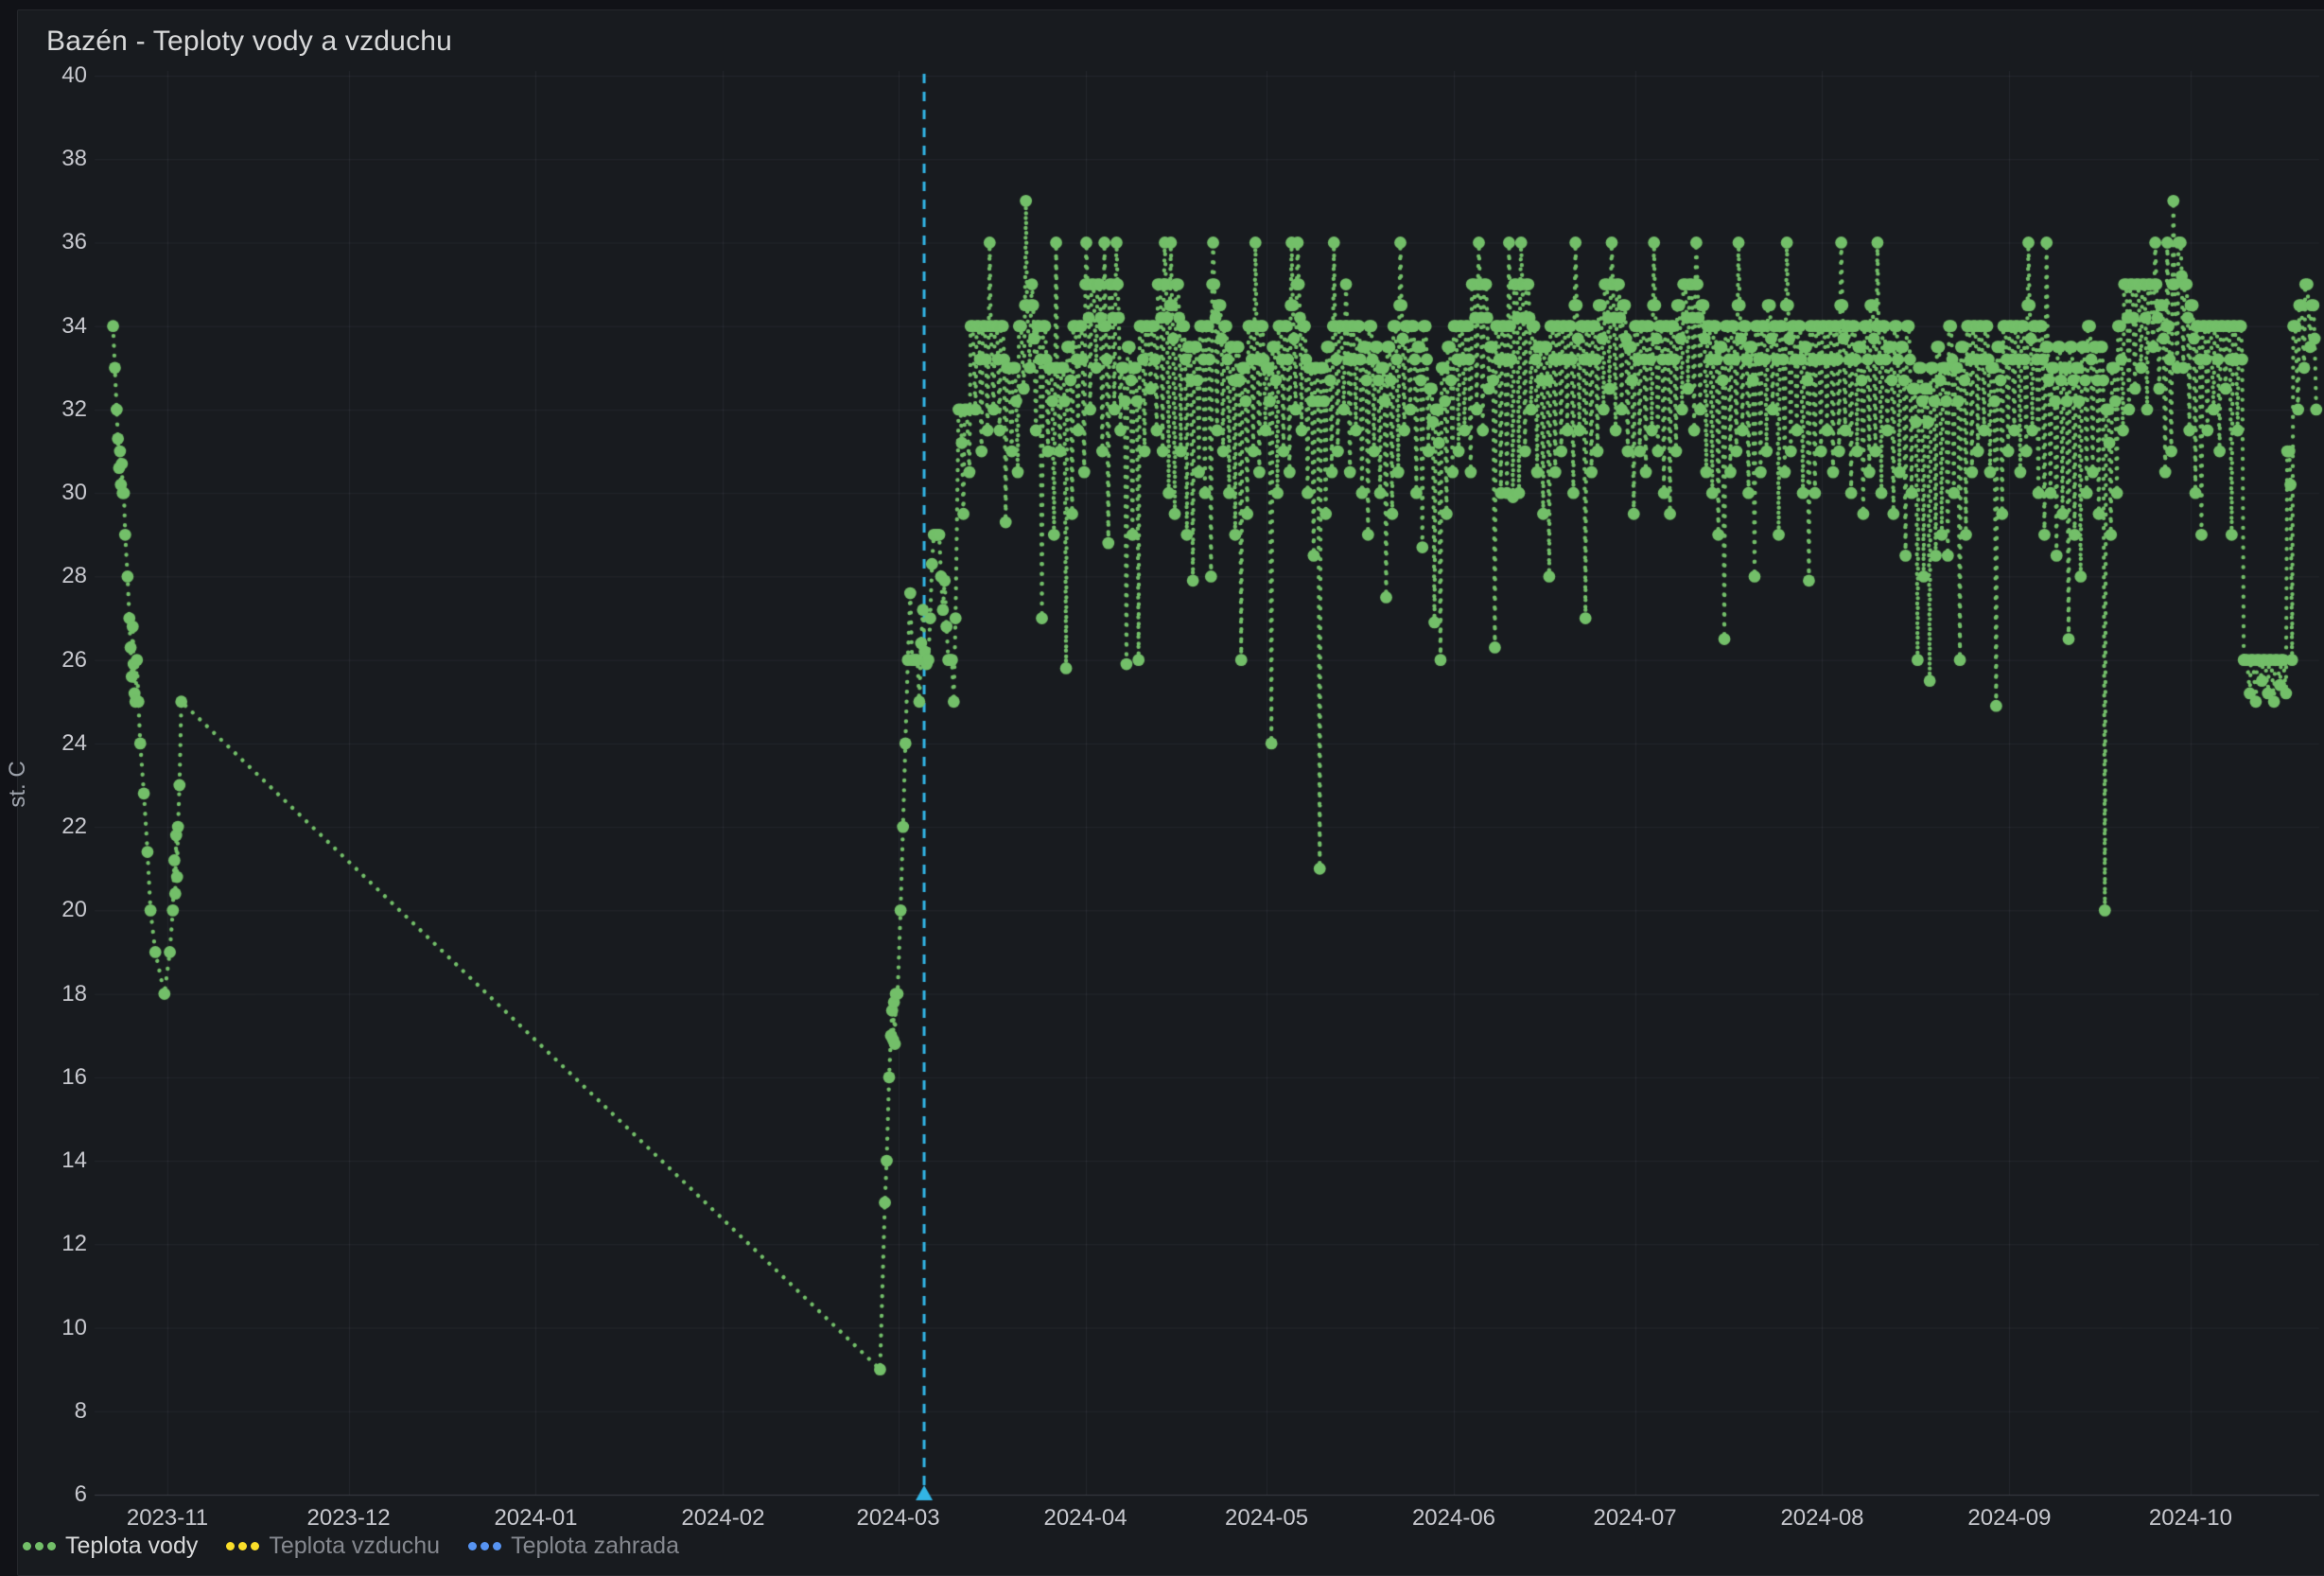 Image resolution: width=2324 pixels, height=1576 pixels. I want to click on y-tick-label: 28, so click(74, 576).